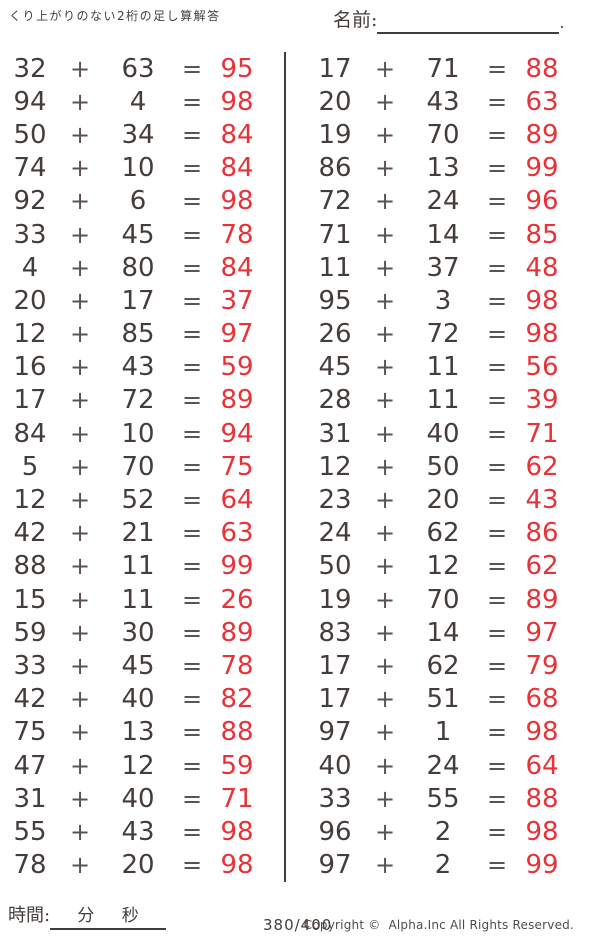 The width and height of the screenshot is (600, 938). I want to click on operand-1: 74, so click(30, 168).